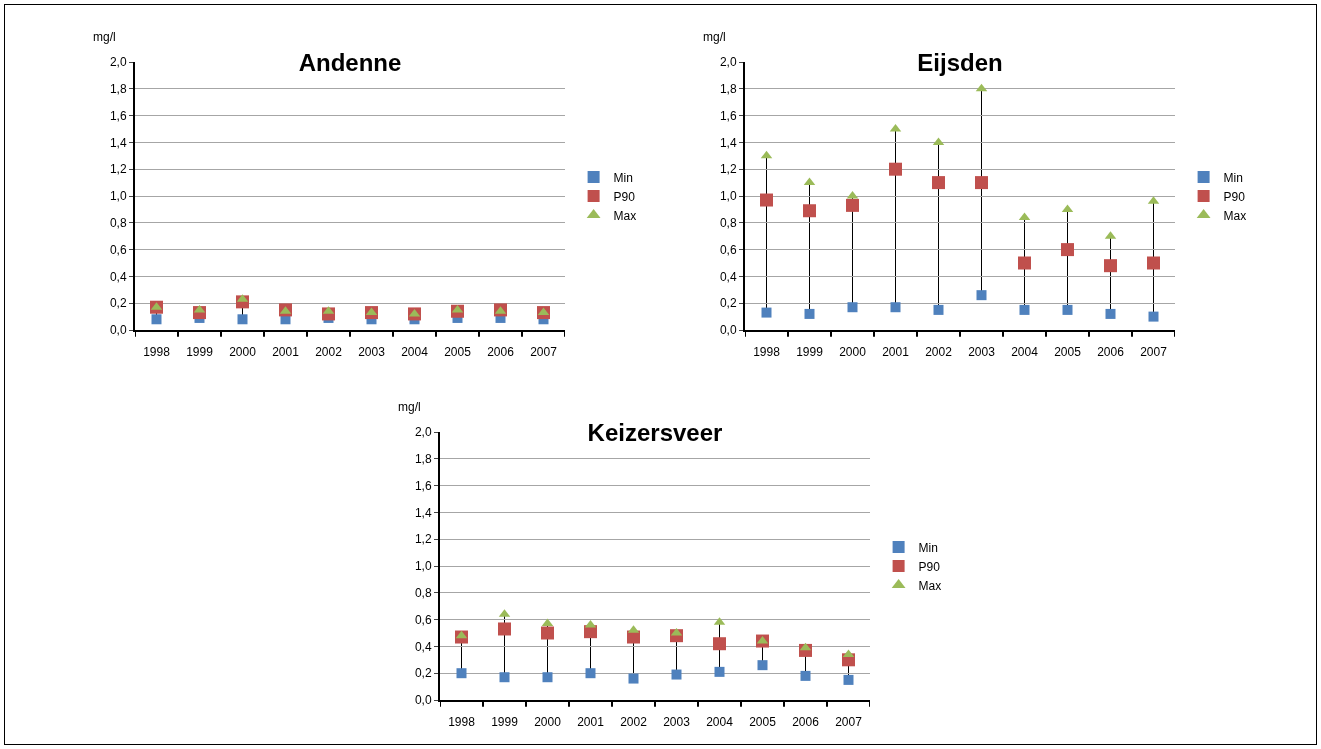 The width and height of the screenshot is (1321, 749). Describe the element at coordinates (960, 62) in the screenshot. I see `chart-title: Eijsden` at that location.